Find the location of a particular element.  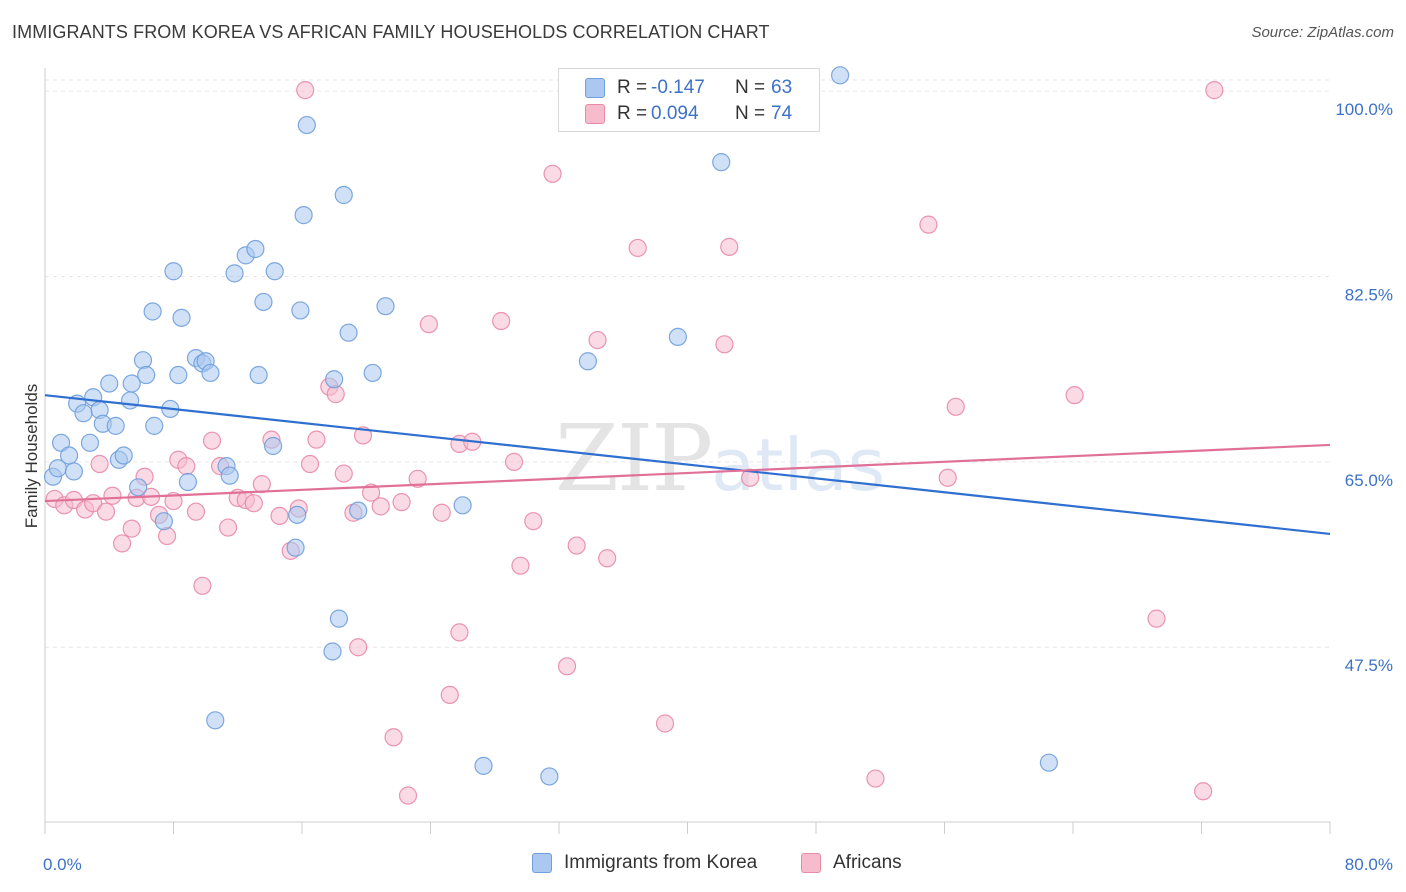

africa-n-label: N = is located at coordinates (750, 113).